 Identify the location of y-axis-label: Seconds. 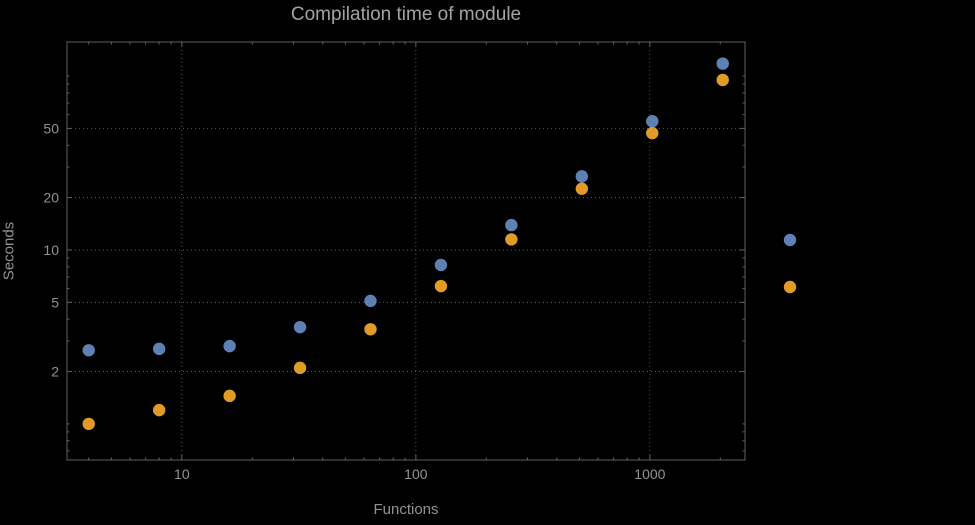
(9, 251).